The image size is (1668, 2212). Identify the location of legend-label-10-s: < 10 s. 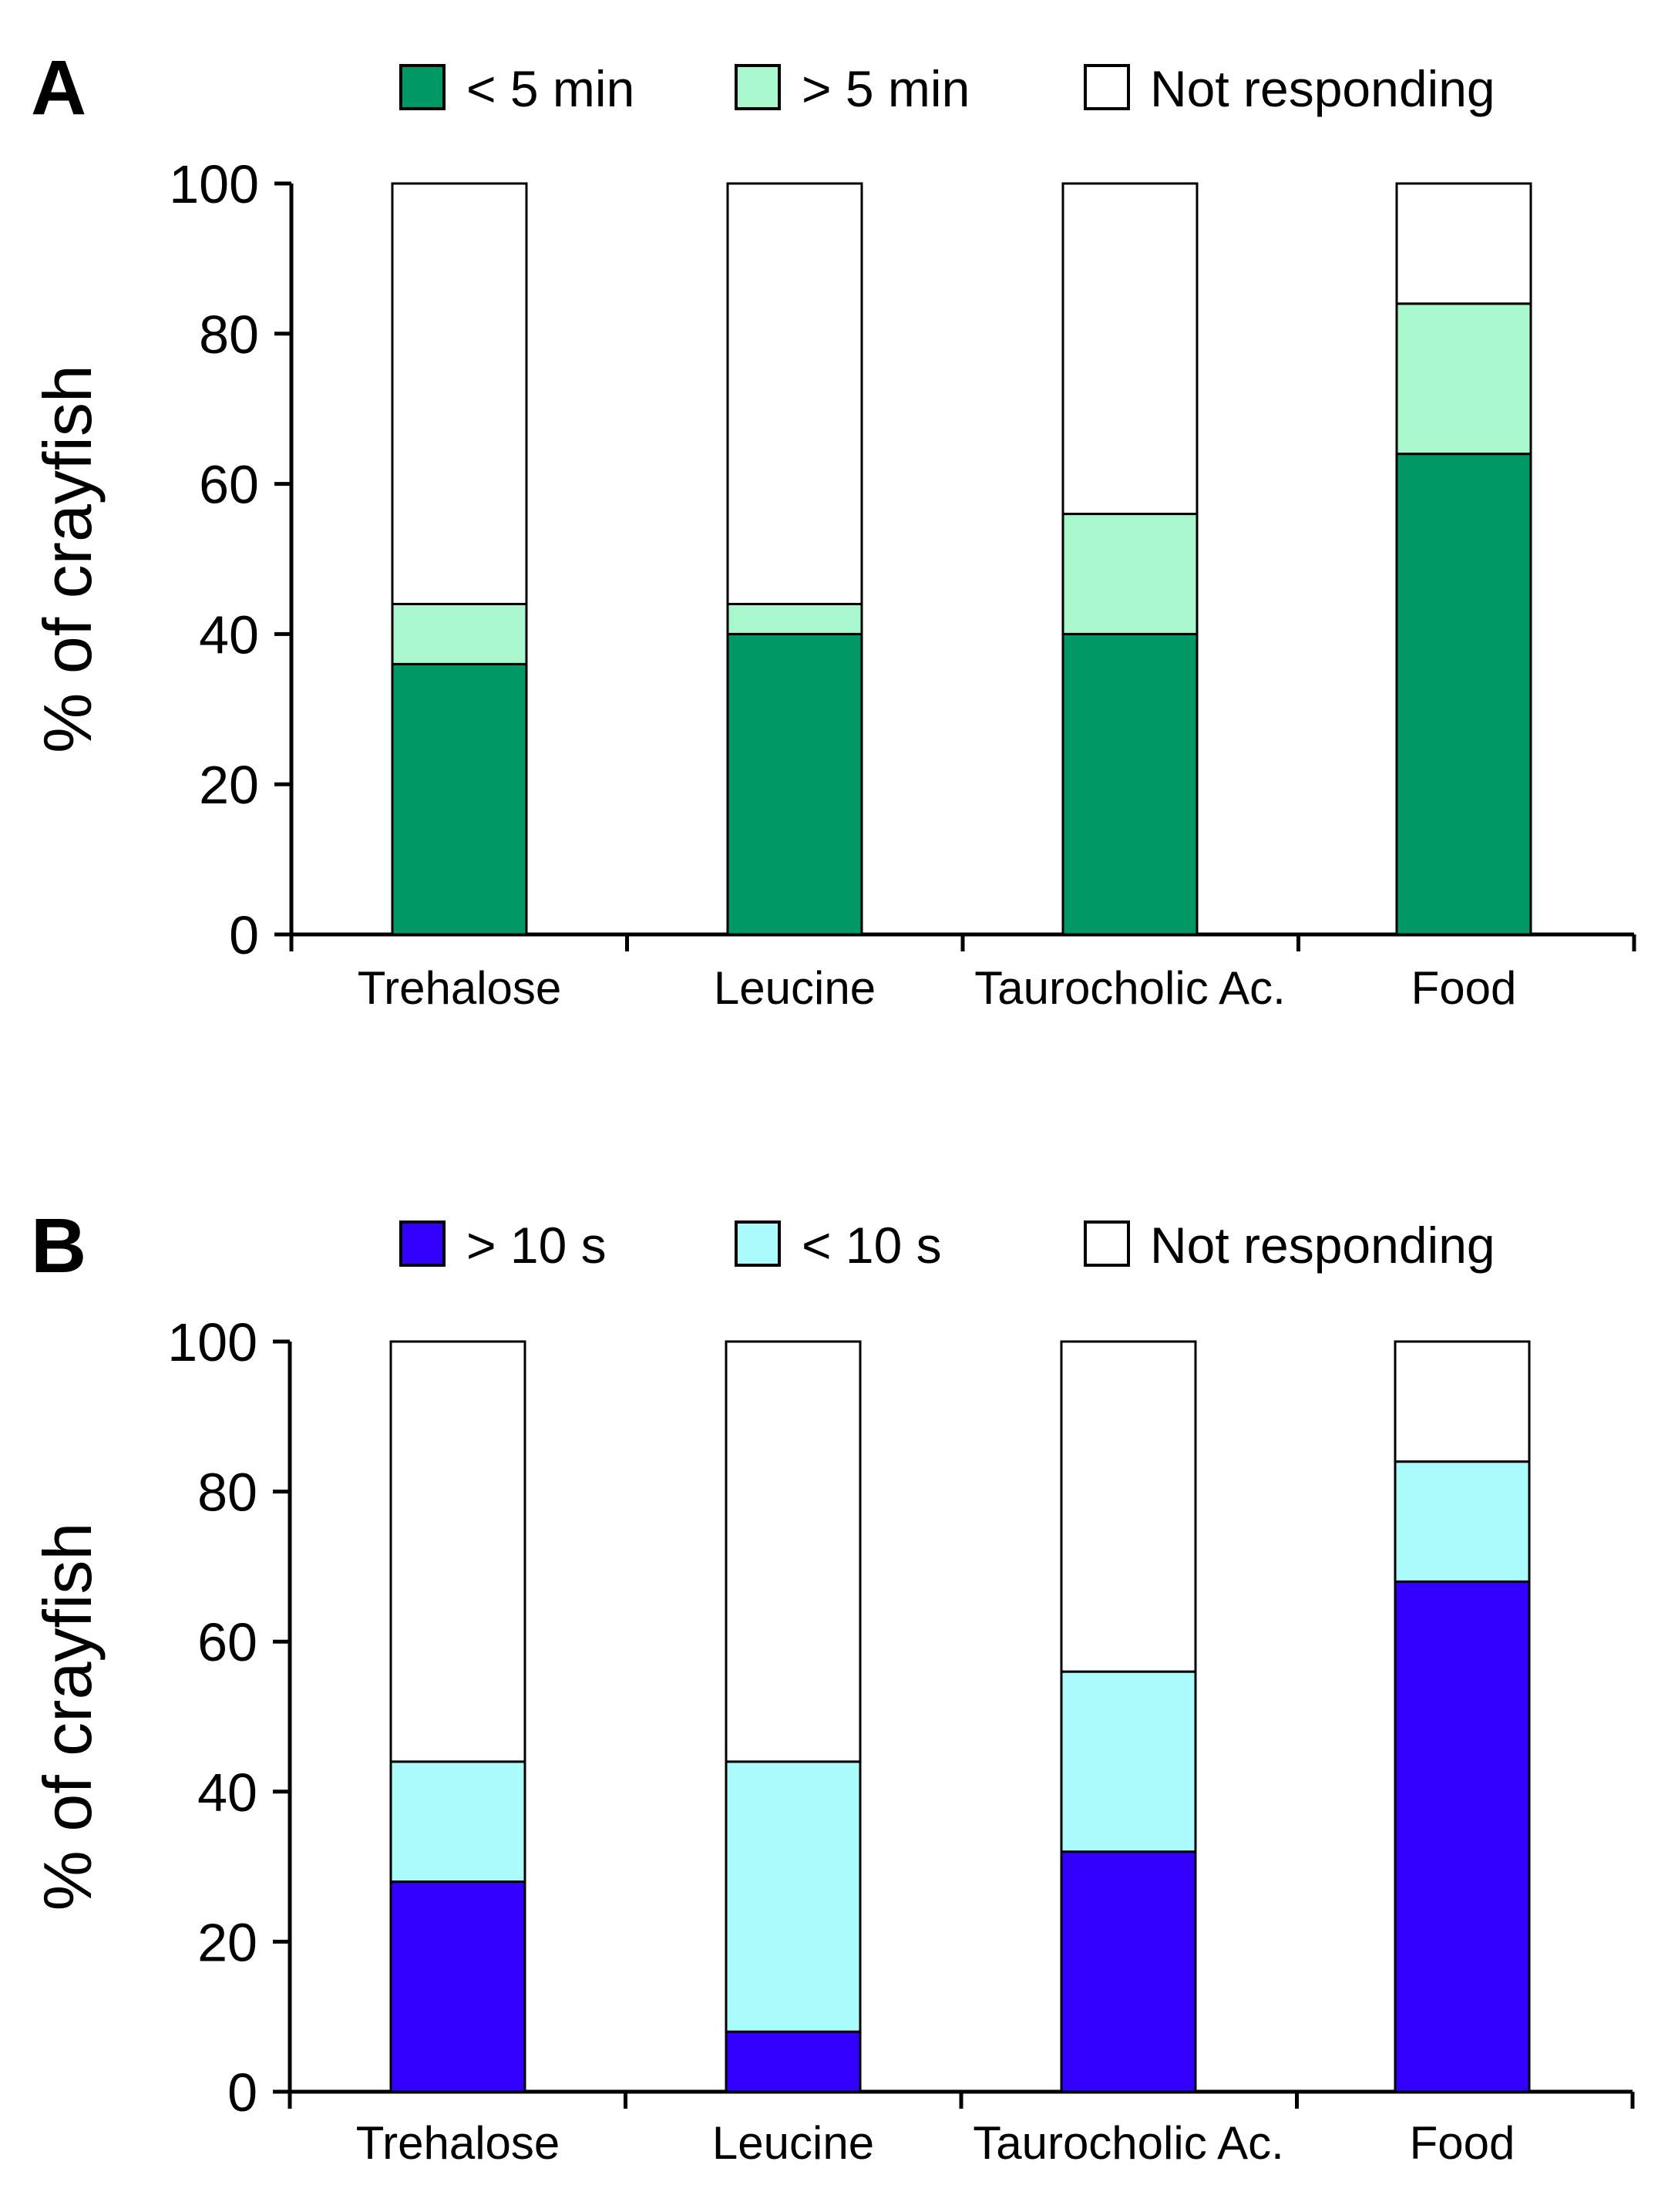
(872, 1245).